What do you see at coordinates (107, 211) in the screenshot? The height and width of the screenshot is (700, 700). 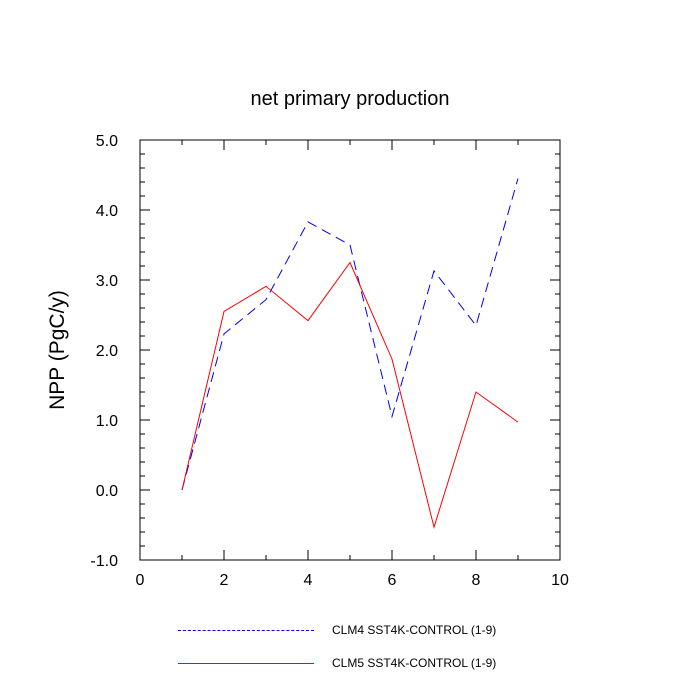 I see `y-tick-label: 4.0` at bounding box center [107, 211].